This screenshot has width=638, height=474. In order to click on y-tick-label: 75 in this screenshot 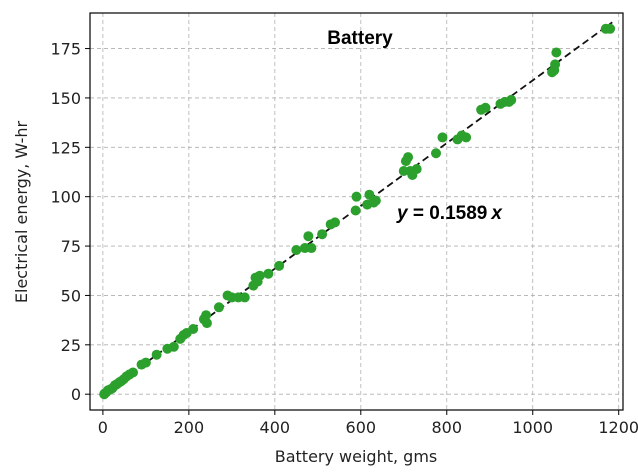, I will do `click(71, 246)`.